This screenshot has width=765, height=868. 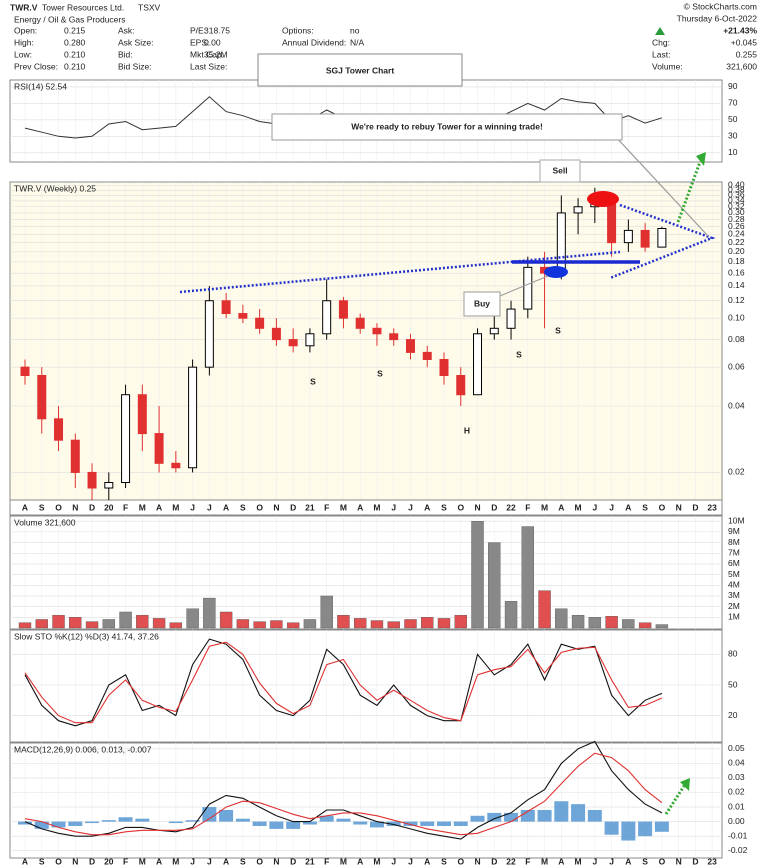 I want to click on pattern-label: H, so click(x=467, y=430).